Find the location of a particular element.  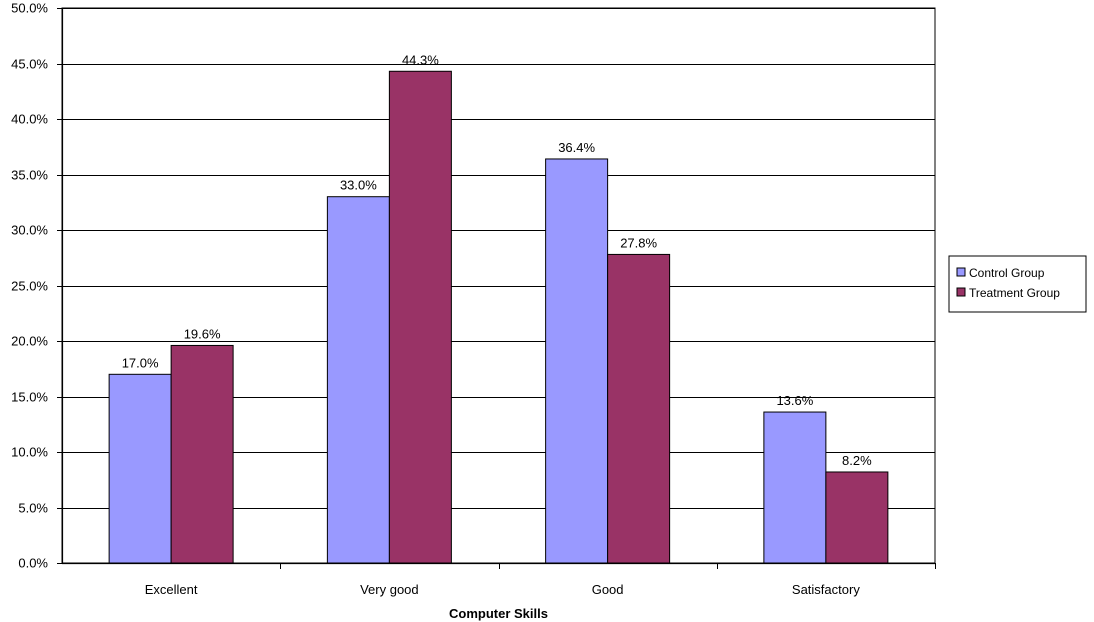

legend-label: Control Group is located at coordinates (1007, 273).